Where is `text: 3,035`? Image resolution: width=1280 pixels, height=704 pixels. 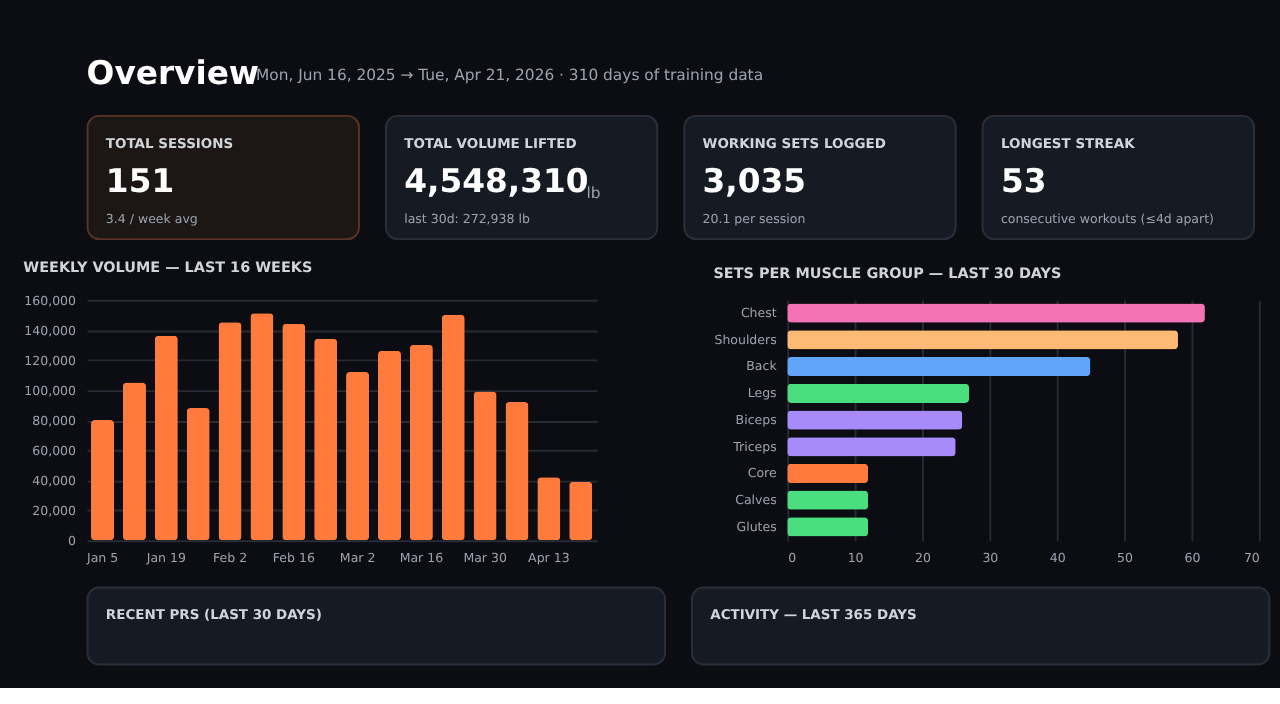 text: 3,035 is located at coordinates (754, 180).